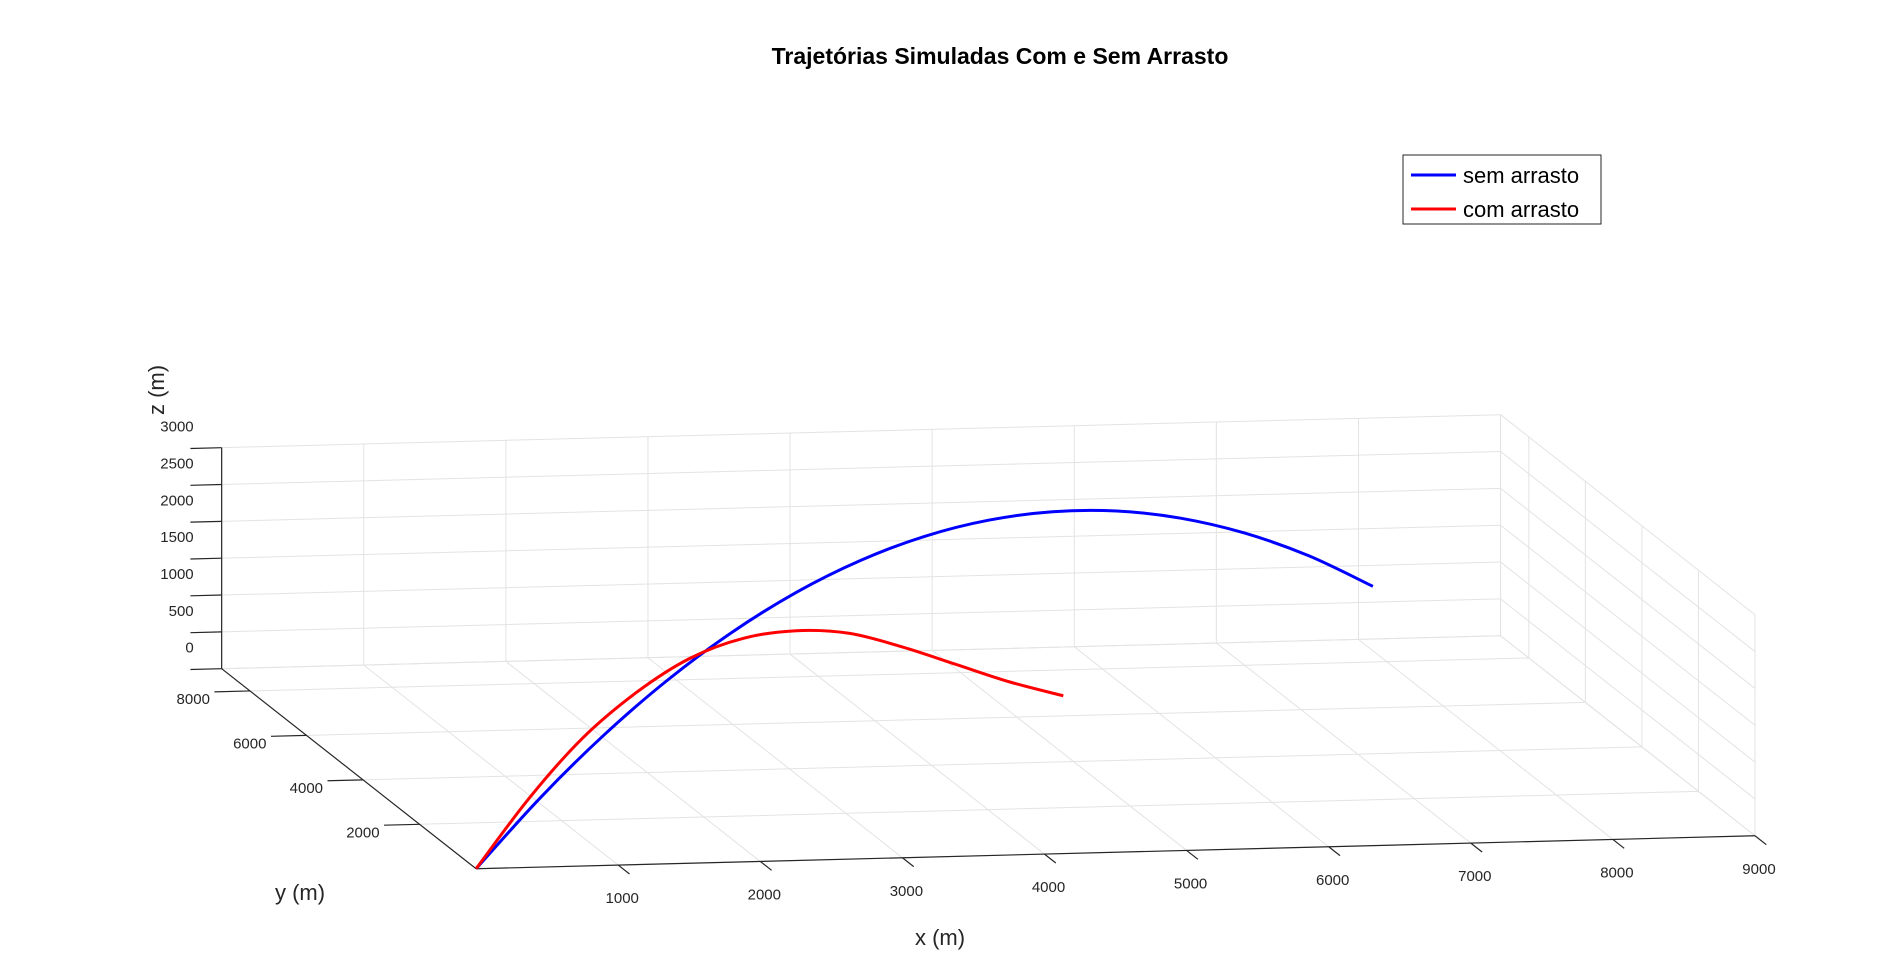 The image size is (1902, 968). Describe the element at coordinates (1048, 887) in the screenshot. I see `x-tick-label: 4000` at that location.